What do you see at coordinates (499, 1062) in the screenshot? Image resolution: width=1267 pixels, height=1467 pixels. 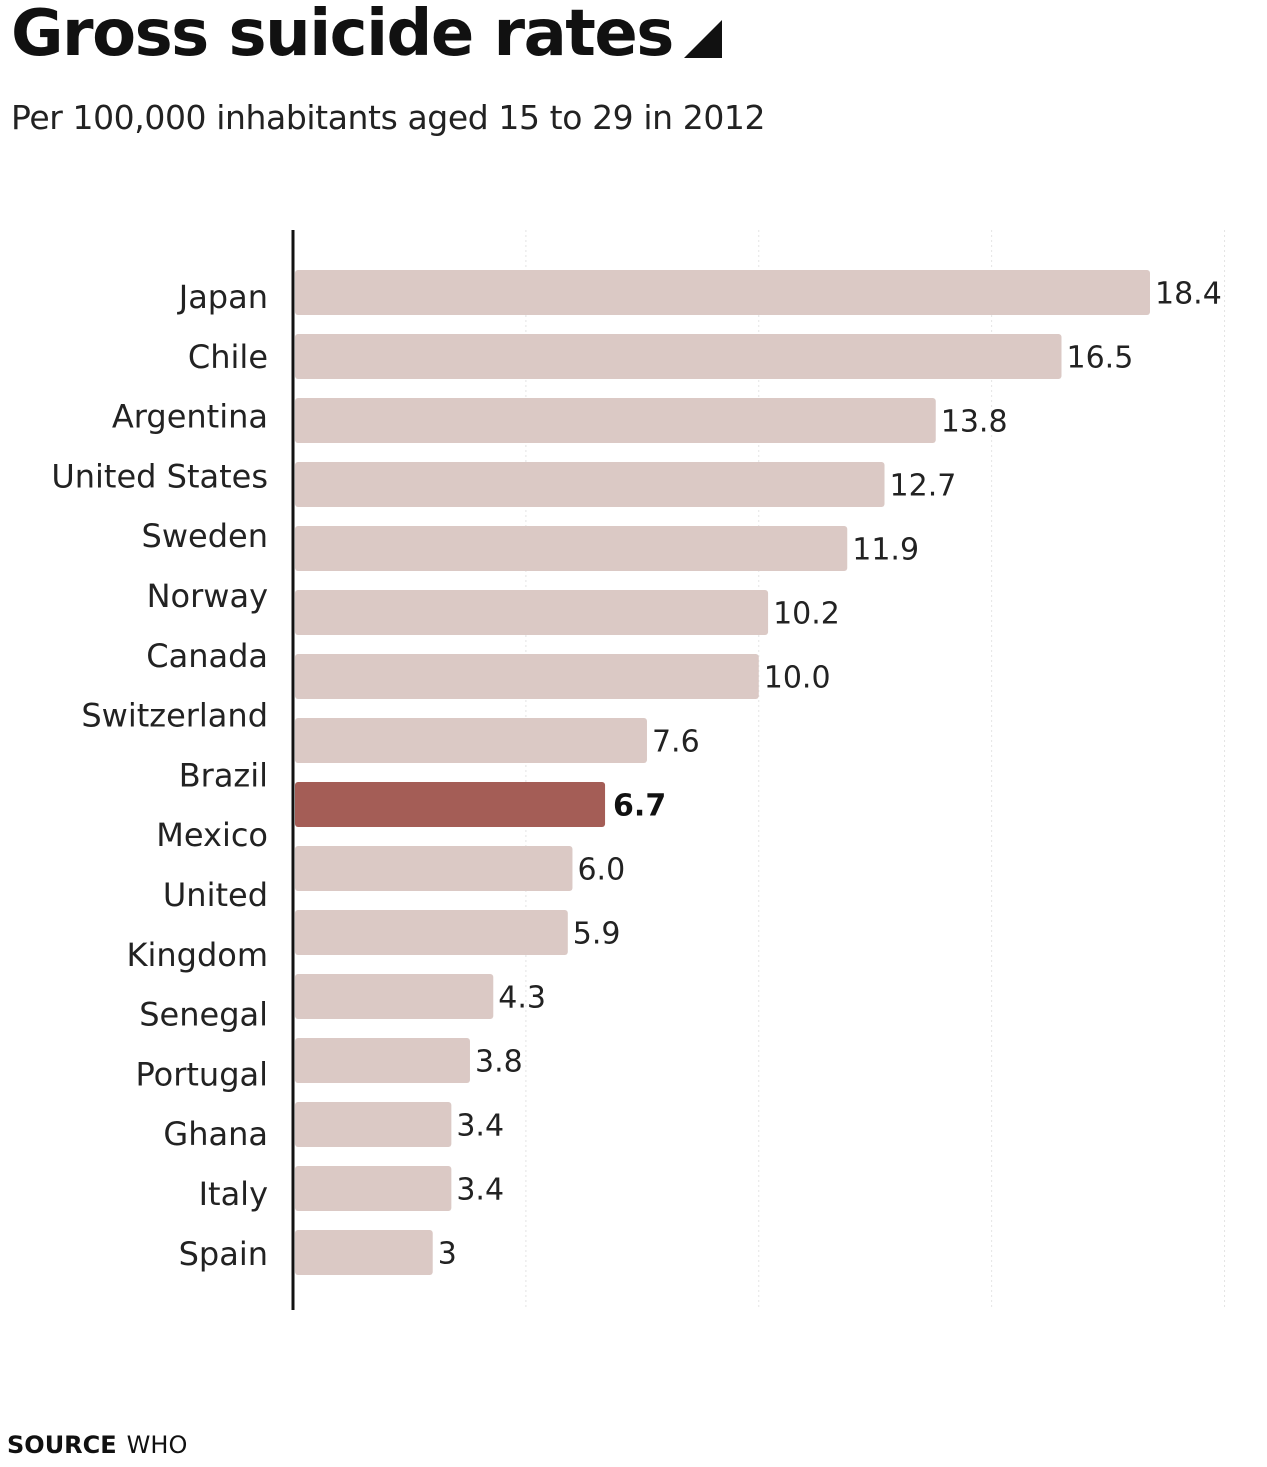 I see `value-label: 3.8` at bounding box center [499, 1062].